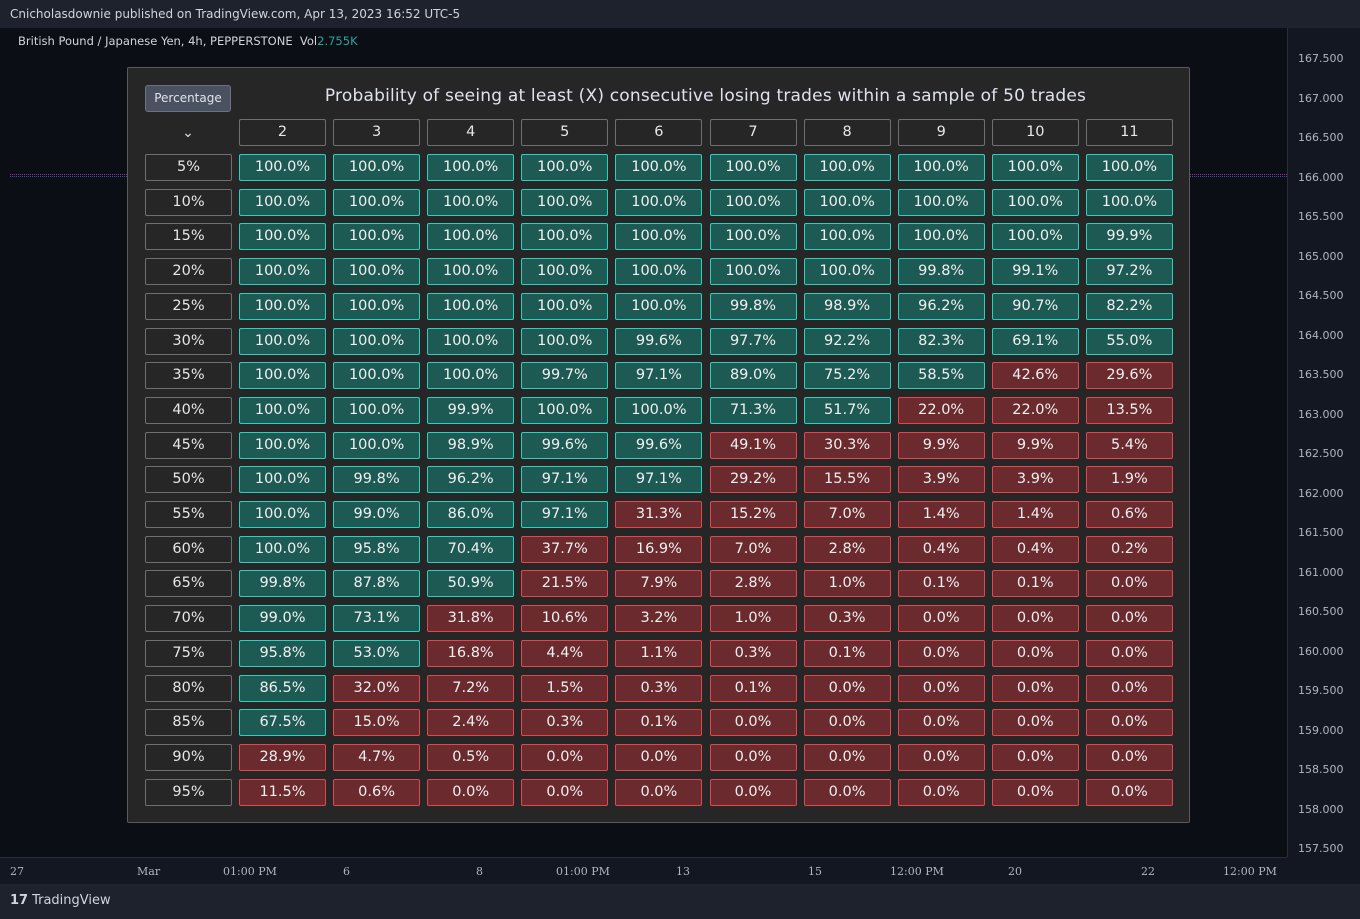  I want to click on price-tick: 159.000, so click(1321, 730).